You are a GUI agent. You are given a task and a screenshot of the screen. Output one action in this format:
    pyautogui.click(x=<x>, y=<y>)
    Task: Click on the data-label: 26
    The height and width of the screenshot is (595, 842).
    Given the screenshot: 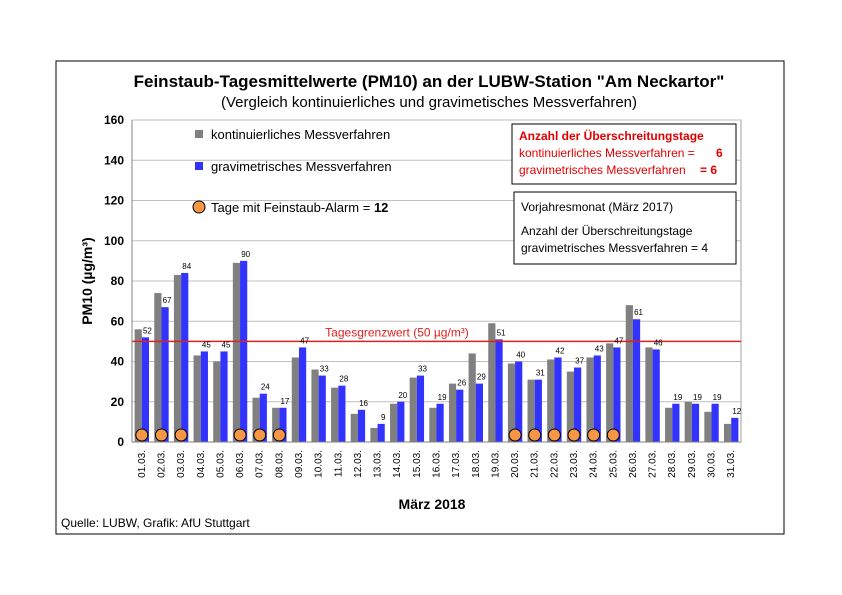 What is the action you would take?
    pyautogui.click(x=461, y=383)
    